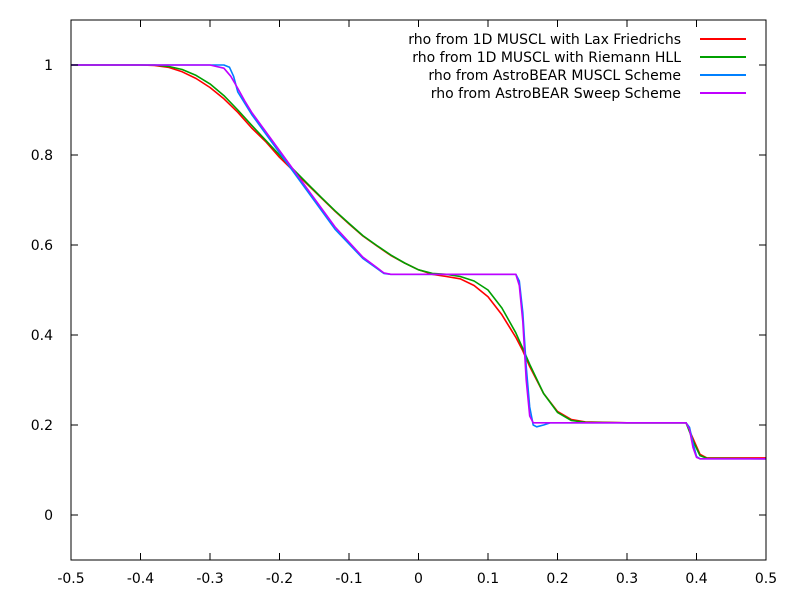 Image resolution: width=800 pixels, height=600 pixels. Describe the element at coordinates (556, 94) in the screenshot. I see `legend-label: rho from AstroBEAR Sweep Scheme` at that location.